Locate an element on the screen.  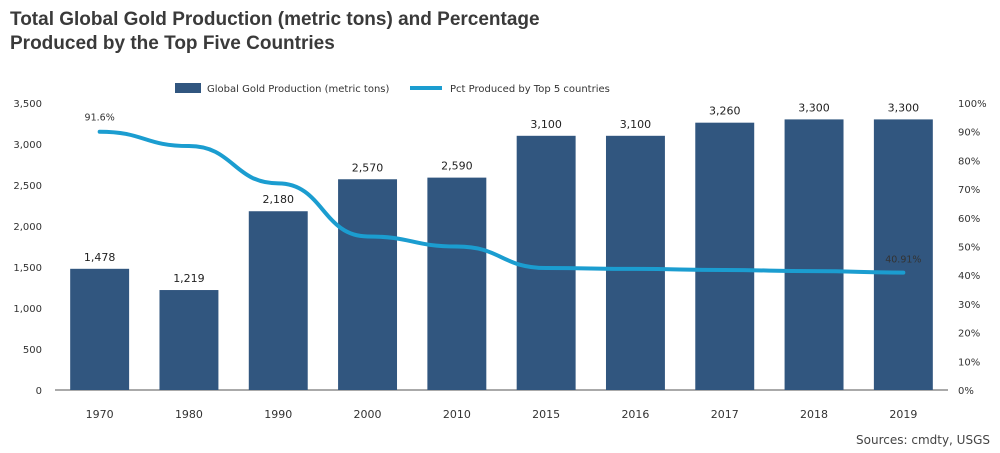
line-annotation: 40.91% is located at coordinates (903, 260).